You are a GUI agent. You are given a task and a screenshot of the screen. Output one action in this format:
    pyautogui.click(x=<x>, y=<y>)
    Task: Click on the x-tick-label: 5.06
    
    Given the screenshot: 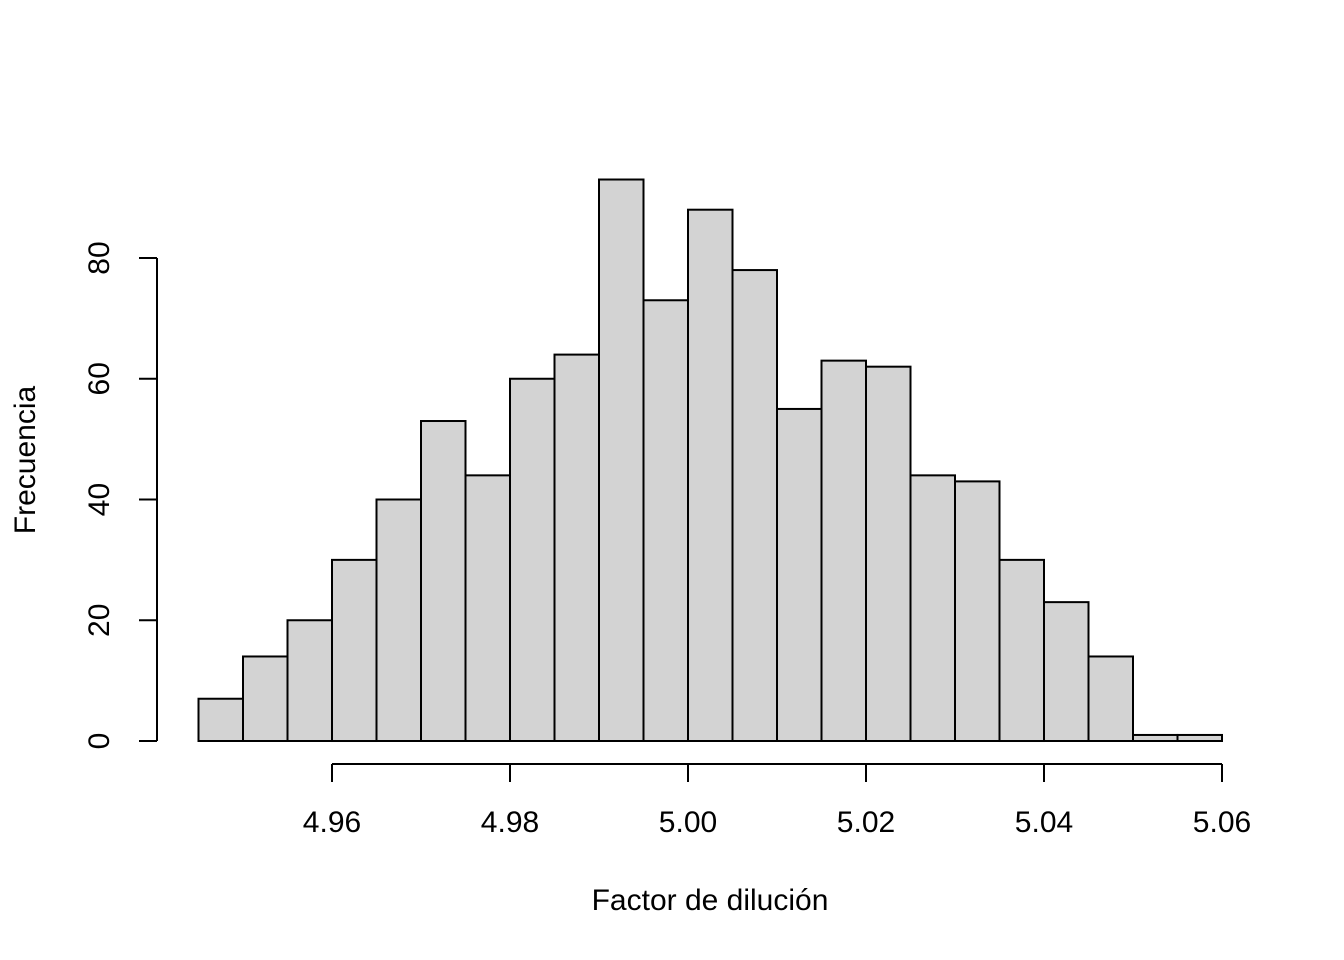 What is the action you would take?
    pyautogui.click(x=1222, y=822)
    